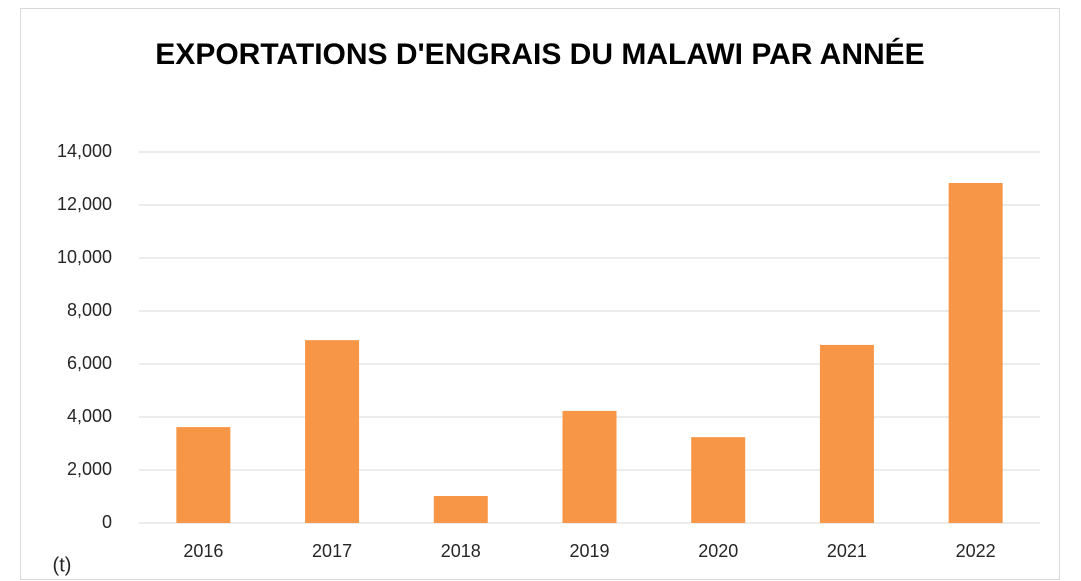 The width and height of the screenshot is (1081, 581). Describe the element at coordinates (976, 551) in the screenshot. I see `x-tick-label: 2022` at that location.